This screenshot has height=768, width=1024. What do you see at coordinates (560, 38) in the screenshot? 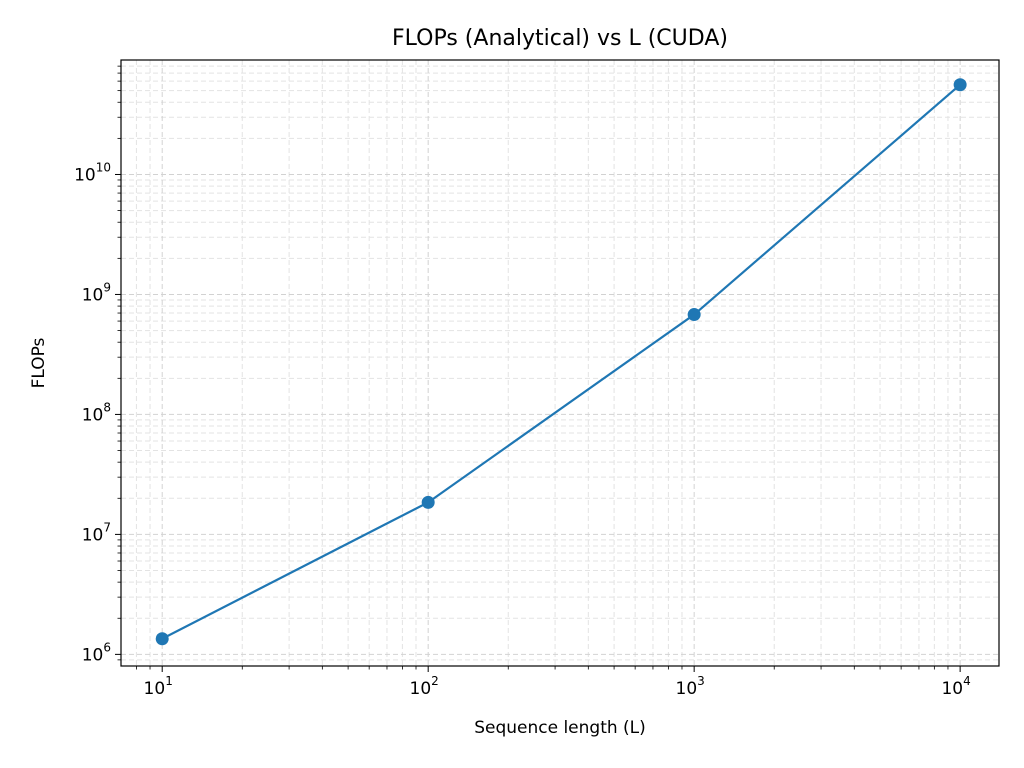
I see `chart-title: FLOPs (Analytical) vs L (CUDA)` at bounding box center [560, 38].